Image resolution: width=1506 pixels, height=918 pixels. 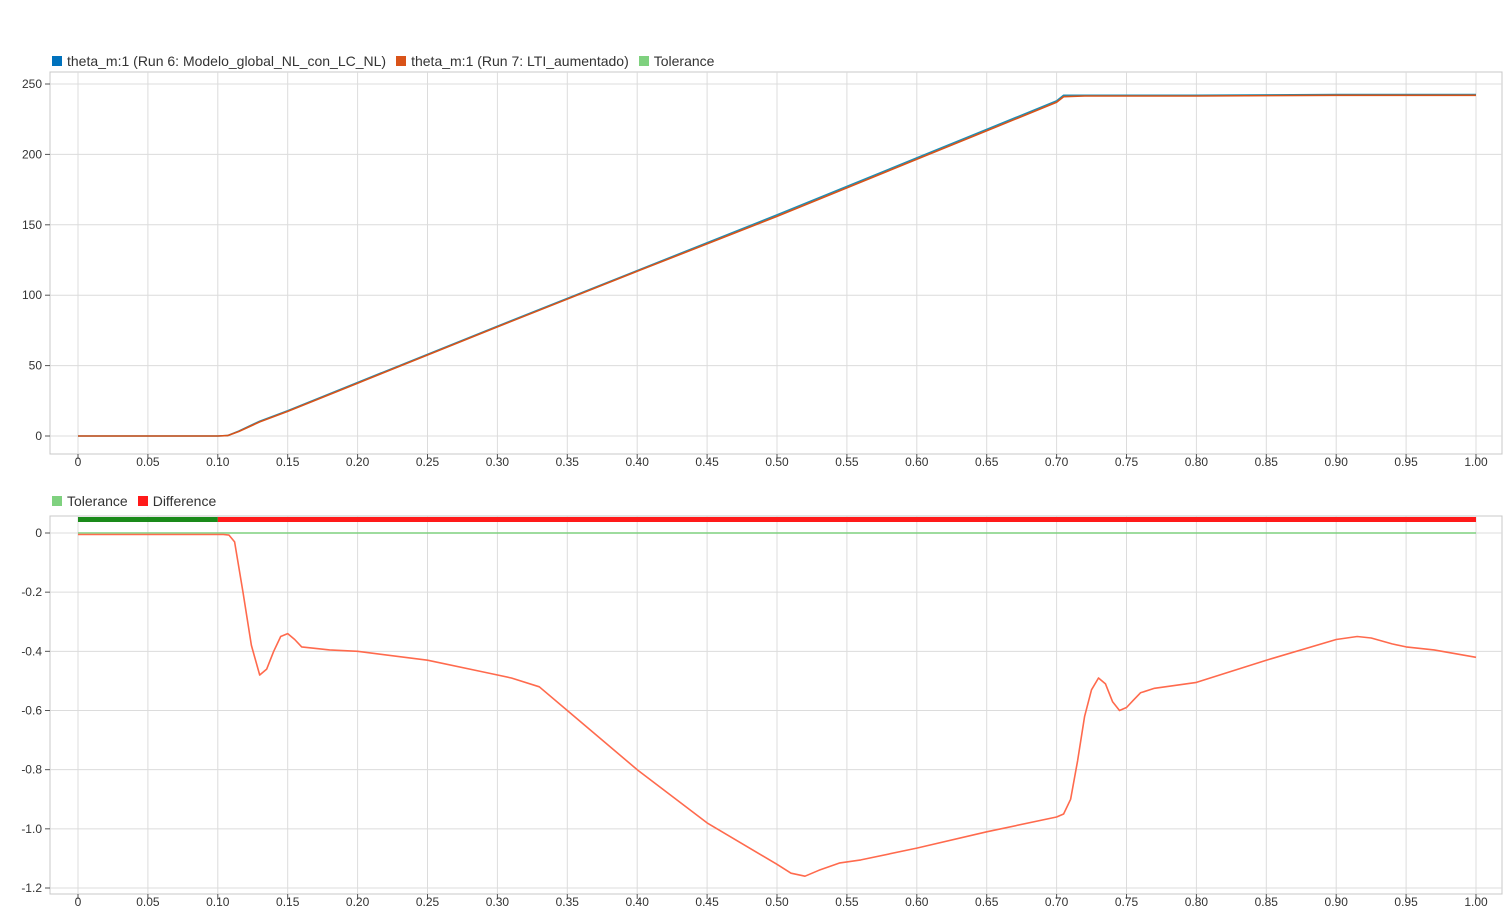 I want to click on legend-bottom: Tolerance Difference, so click(x=139, y=501).